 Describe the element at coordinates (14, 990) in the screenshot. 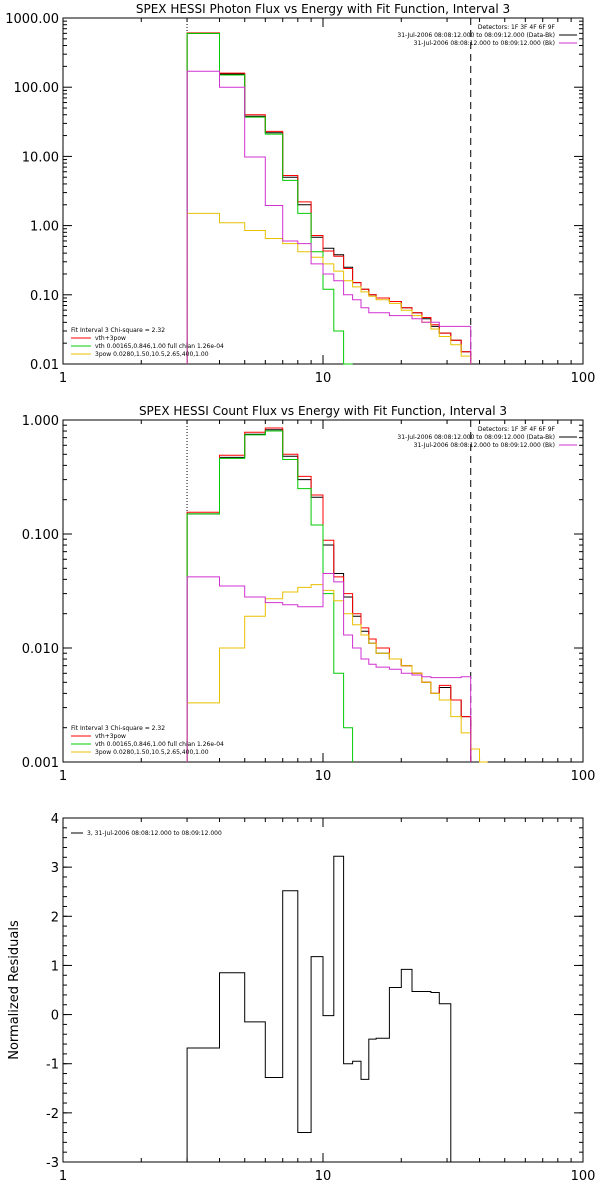

I see `y-axis-label: Normalized Residuals` at that location.